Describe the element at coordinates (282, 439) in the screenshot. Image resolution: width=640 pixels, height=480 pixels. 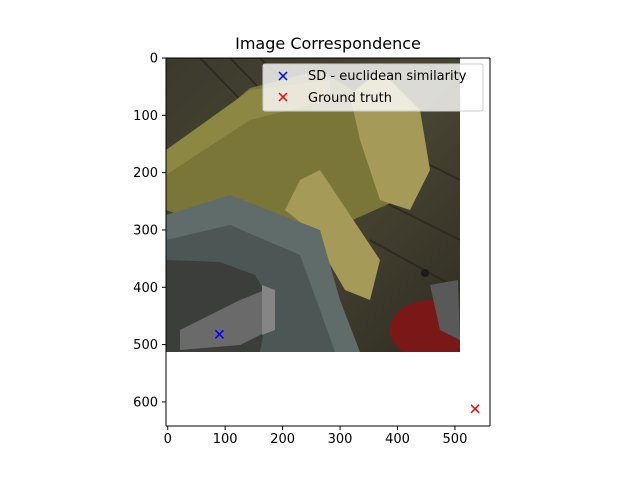
I see `x-tick-label-2: 200` at that location.